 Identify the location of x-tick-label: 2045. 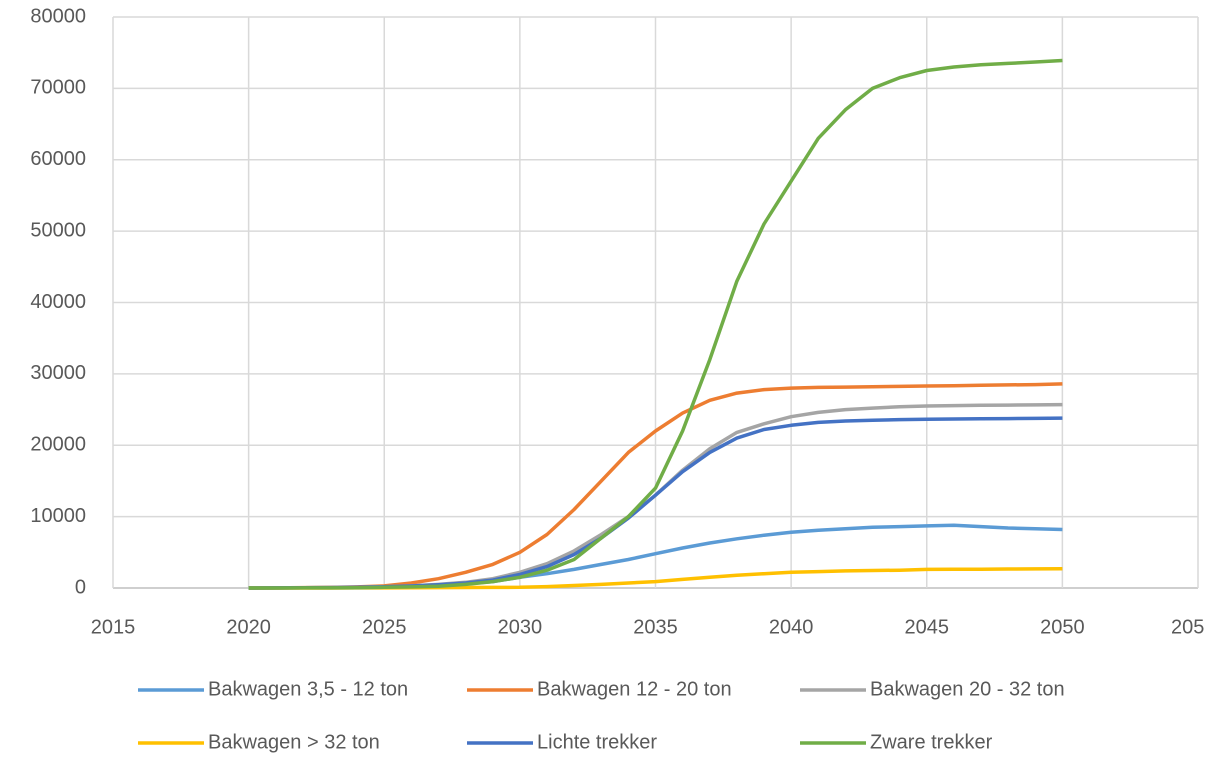
(927, 627).